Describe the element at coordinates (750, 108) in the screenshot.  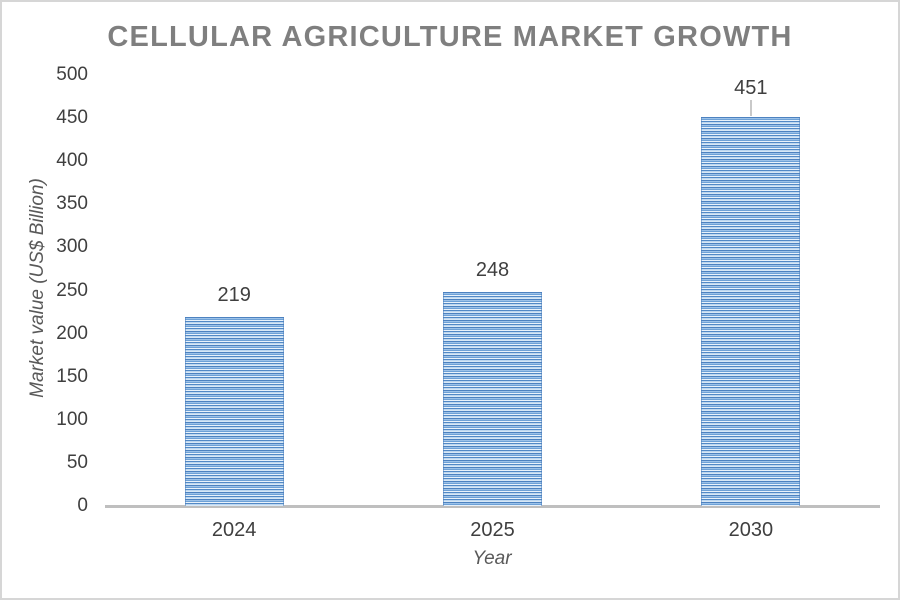
I see `label-leader-line` at that location.